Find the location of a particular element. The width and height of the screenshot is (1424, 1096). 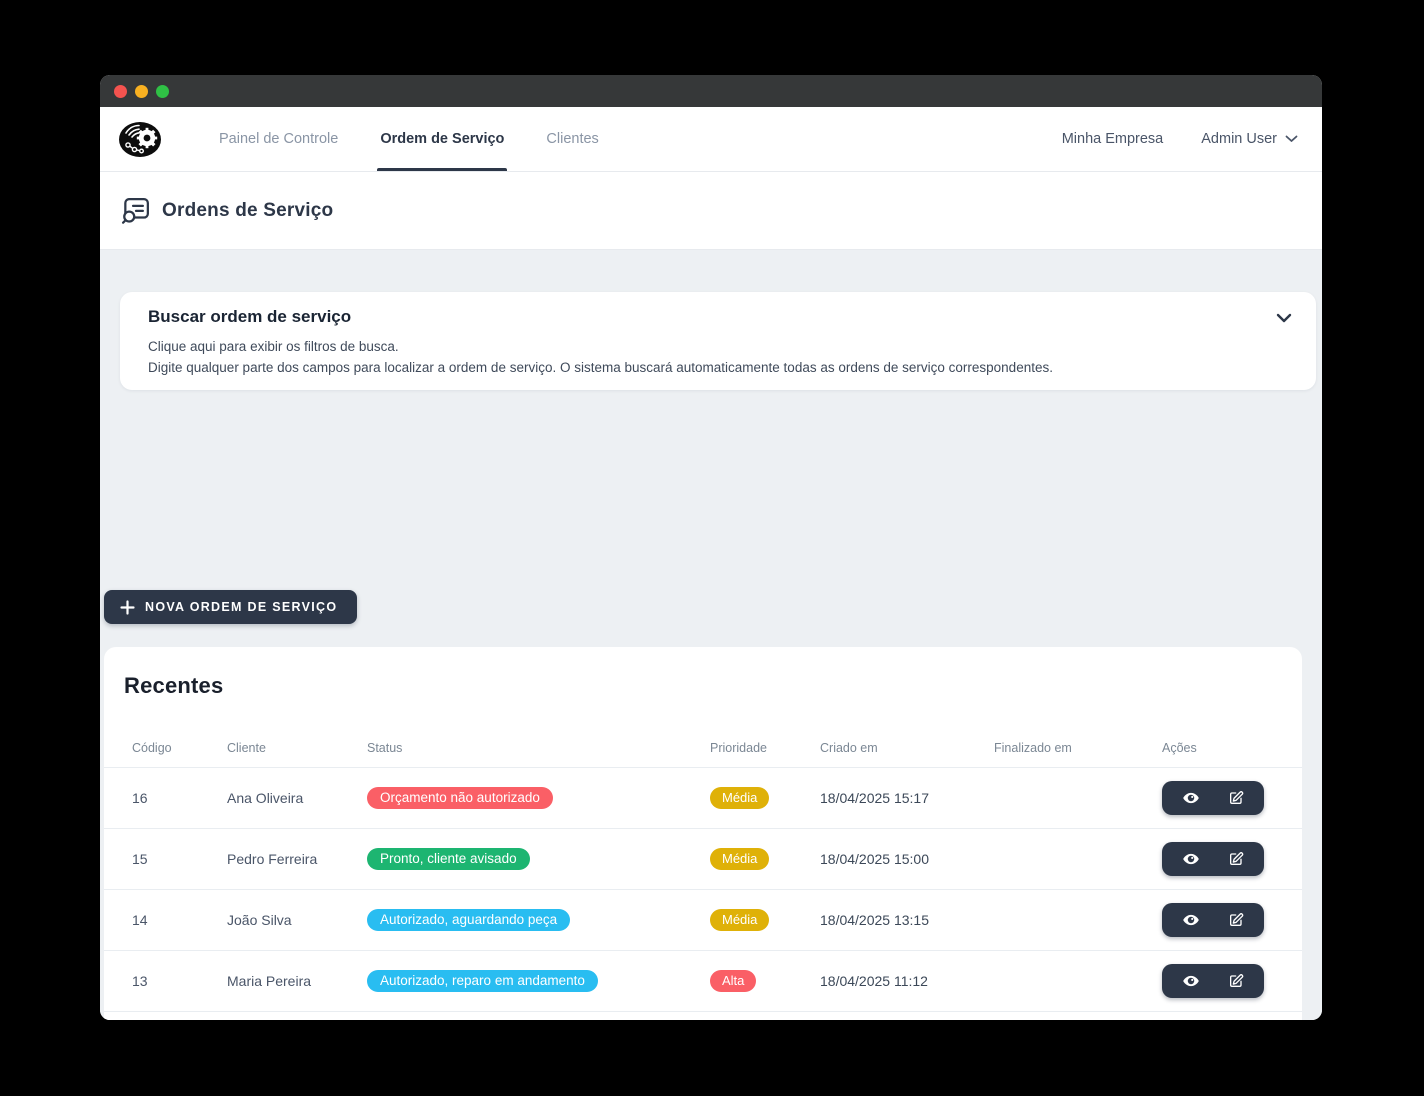

expand-filters-button is located at coordinates (1284, 319).